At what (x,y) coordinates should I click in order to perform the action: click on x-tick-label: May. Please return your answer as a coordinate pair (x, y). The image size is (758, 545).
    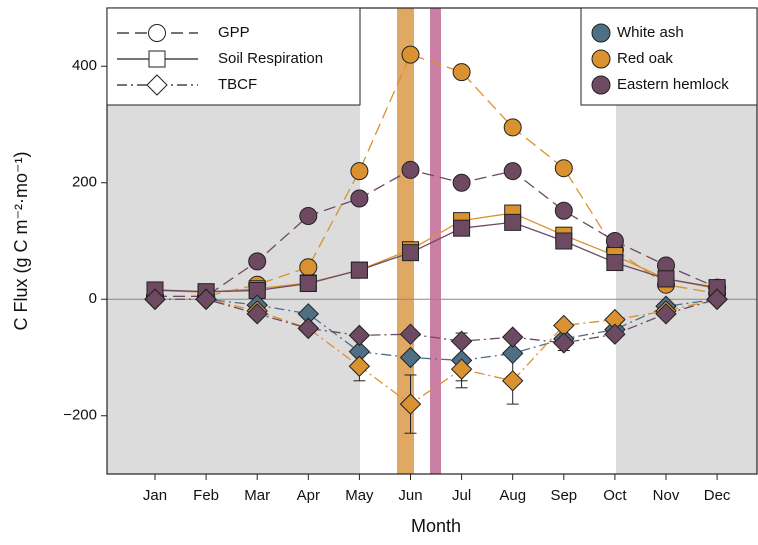
    Looking at the image, I should click on (359, 495).